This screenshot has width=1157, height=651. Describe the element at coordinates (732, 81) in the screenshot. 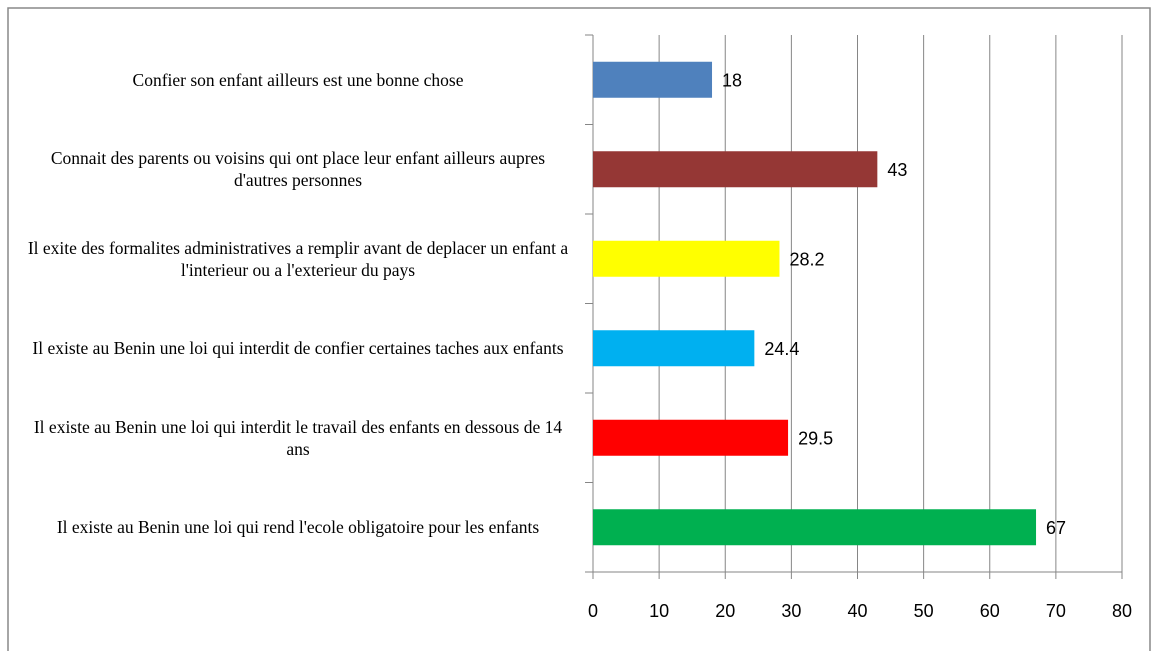

I see `value-label: 18` at that location.